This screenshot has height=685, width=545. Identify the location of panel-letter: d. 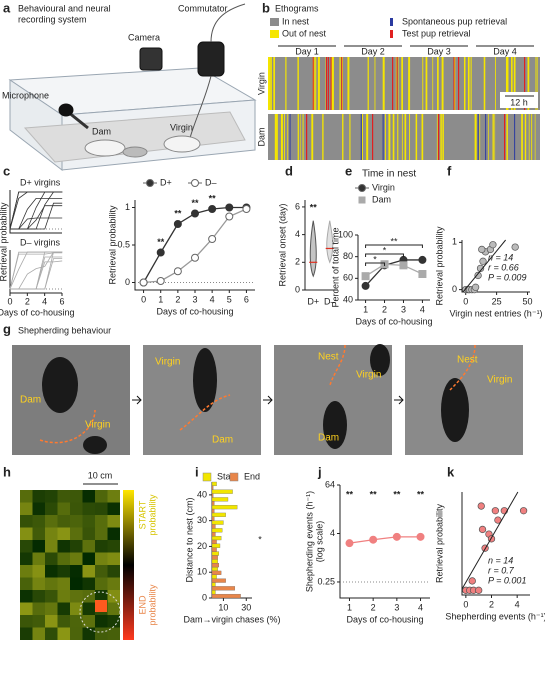
(289, 170).